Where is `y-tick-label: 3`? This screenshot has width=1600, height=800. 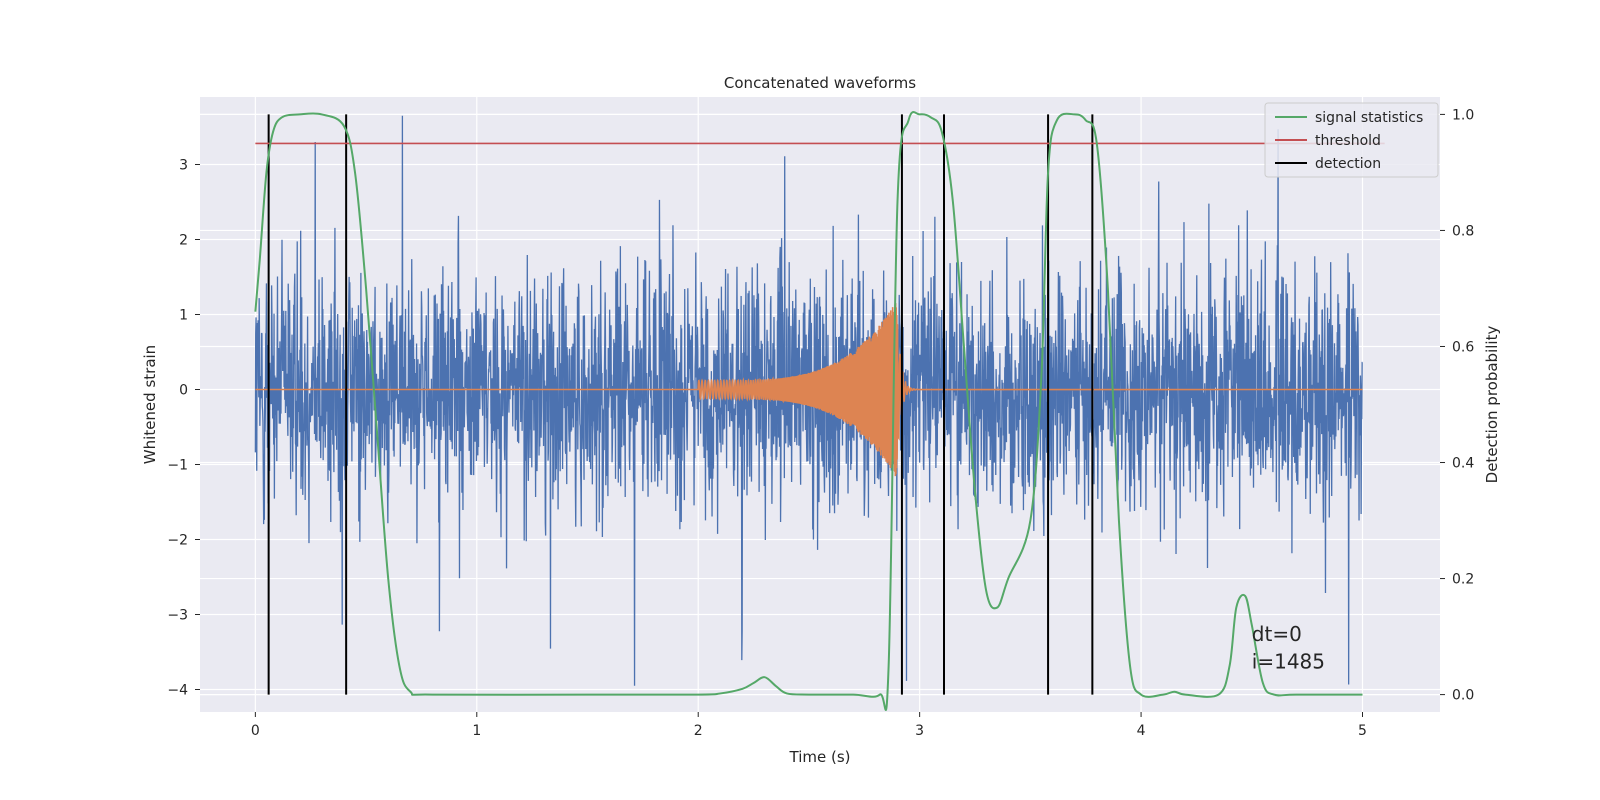
y-tick-label: 3 is located at coordinates (183, 166).